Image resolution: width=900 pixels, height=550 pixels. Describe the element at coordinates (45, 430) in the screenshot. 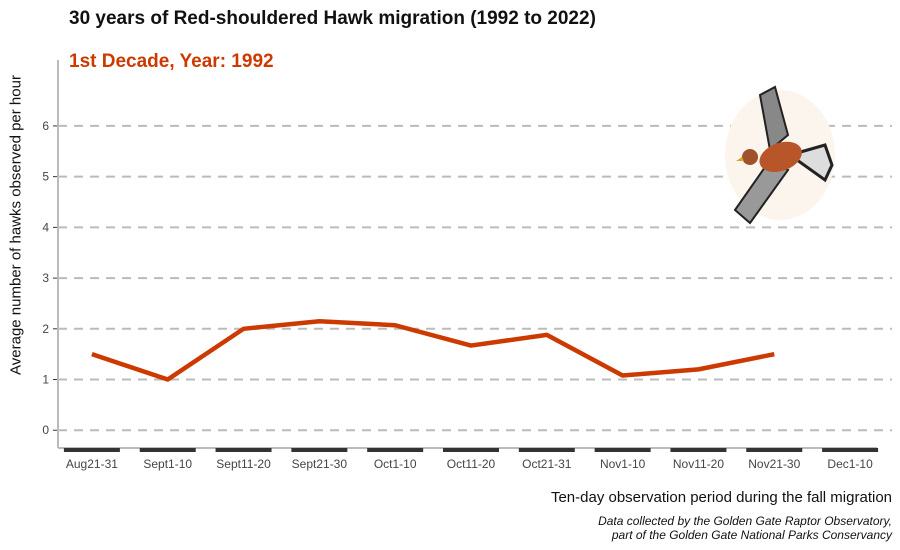

I see `y-tick-label: 0` at that location.